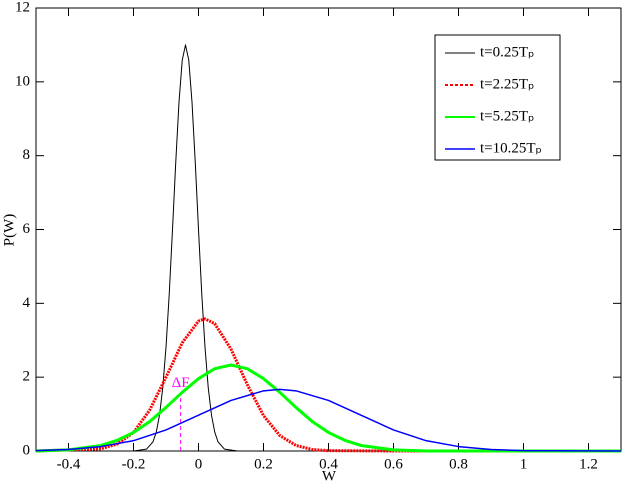 This screenshot has width=623, height=485. What do you see at coordinates (511, 148) in the screenshot?
I see `legend-label: t=10.25Tₚ` at bounding box center [511, 148].